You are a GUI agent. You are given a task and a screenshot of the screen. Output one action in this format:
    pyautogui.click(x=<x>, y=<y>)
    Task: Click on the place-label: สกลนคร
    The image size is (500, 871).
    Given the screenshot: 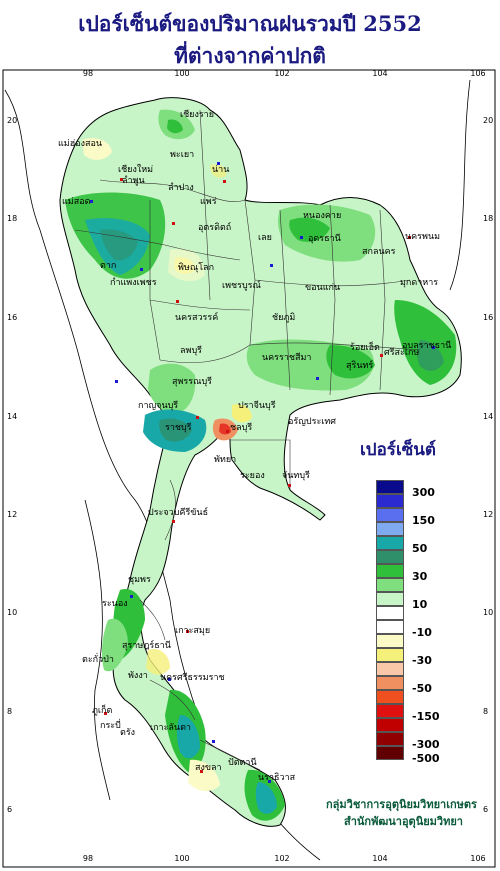 What is the action you would take?
    pyautogui.click(x=379, y=252)
    